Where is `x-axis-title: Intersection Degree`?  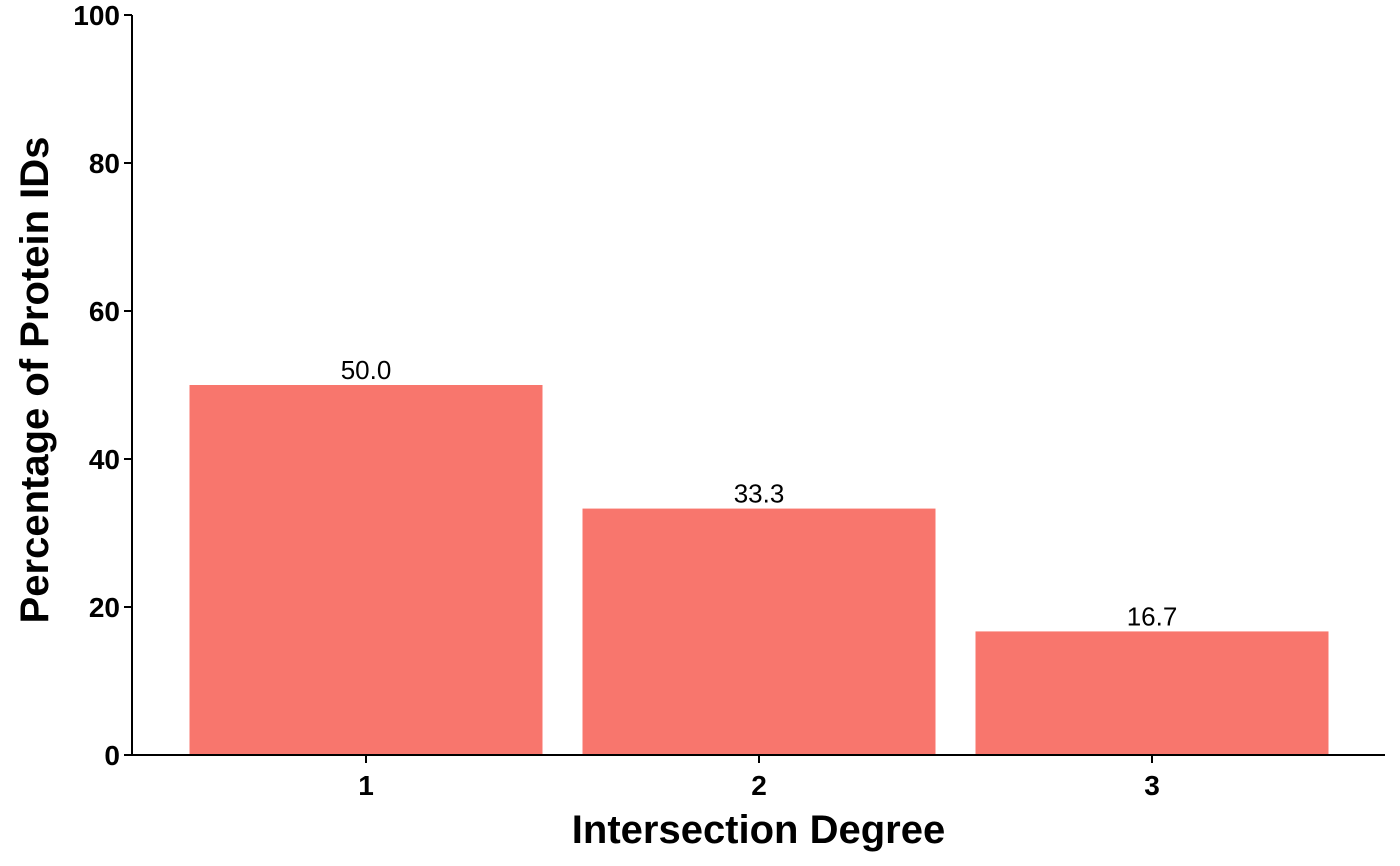 x-axis-title: Intersection Degree is located at coordinates (758, 830).